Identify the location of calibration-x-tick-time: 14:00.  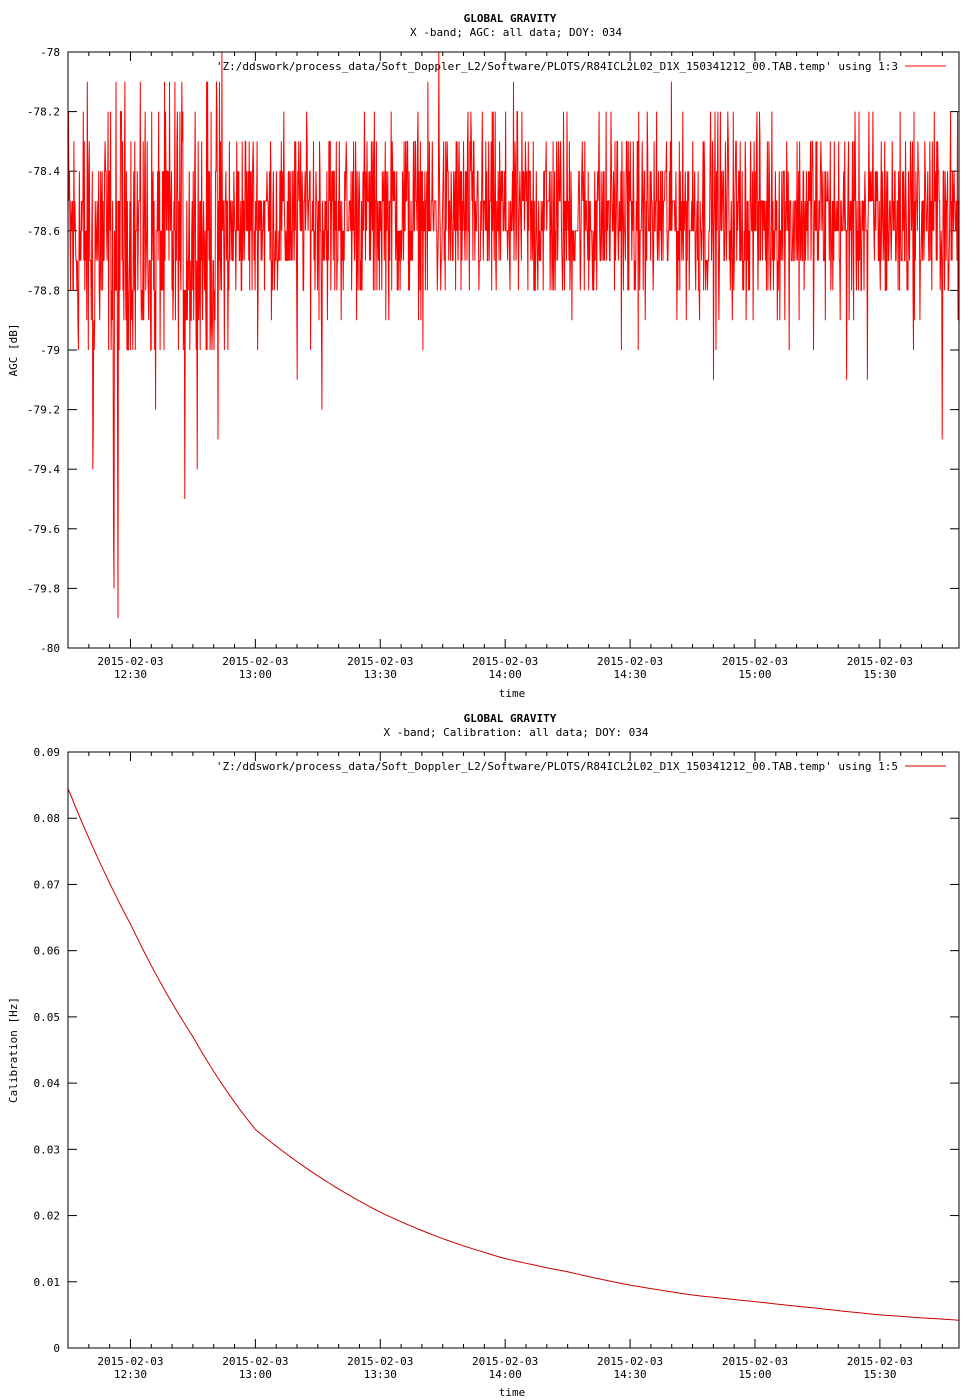
(505, 1374).